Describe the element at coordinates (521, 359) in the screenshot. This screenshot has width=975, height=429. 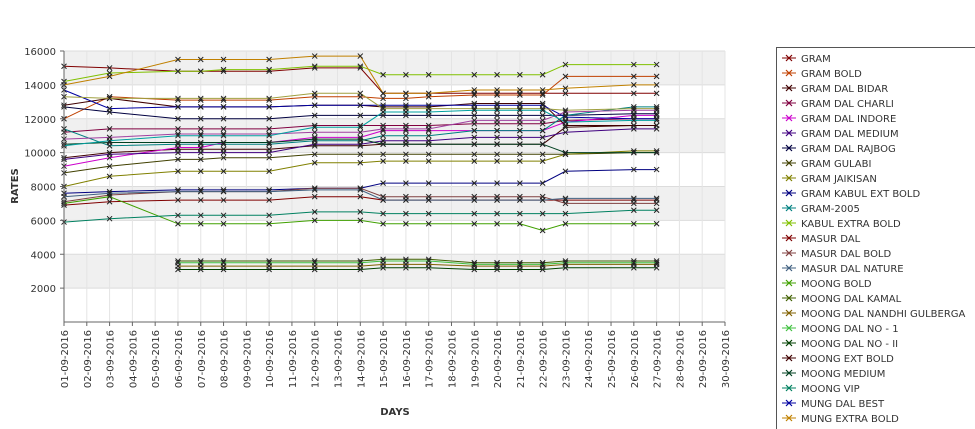
I see `x-tick-label: 21-09-2016` at that location.